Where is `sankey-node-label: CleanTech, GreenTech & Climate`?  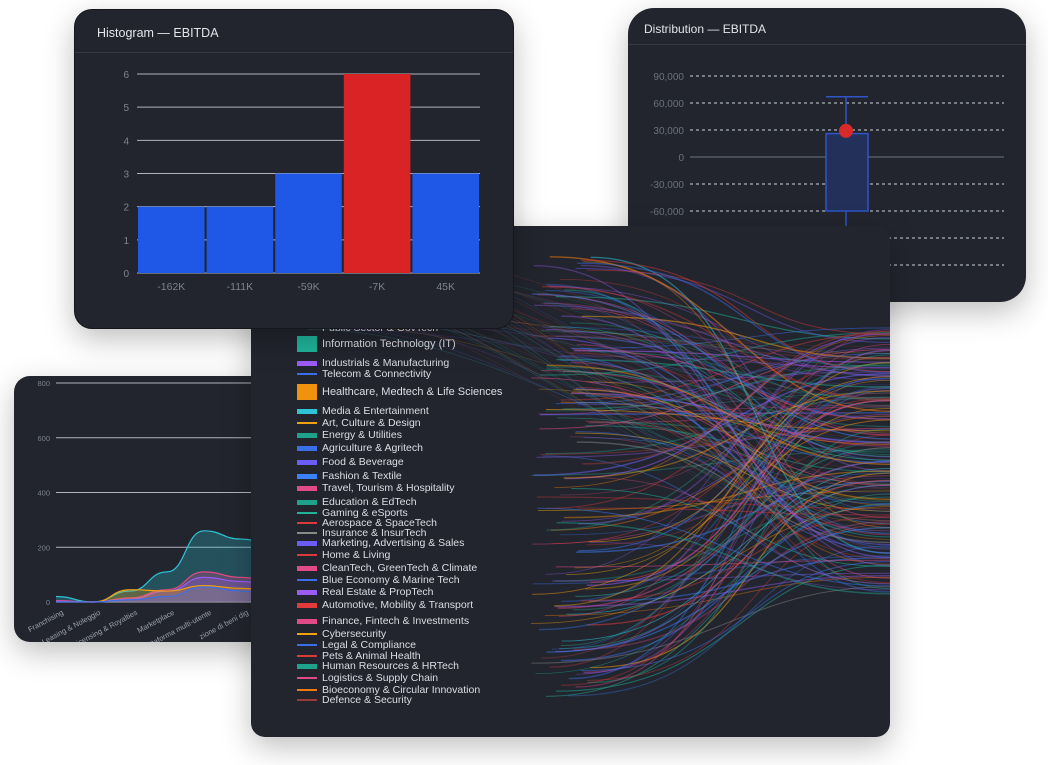
sankey-node-label: CleanTech, GreenTech & Climate is located at coordinates (400, 567).